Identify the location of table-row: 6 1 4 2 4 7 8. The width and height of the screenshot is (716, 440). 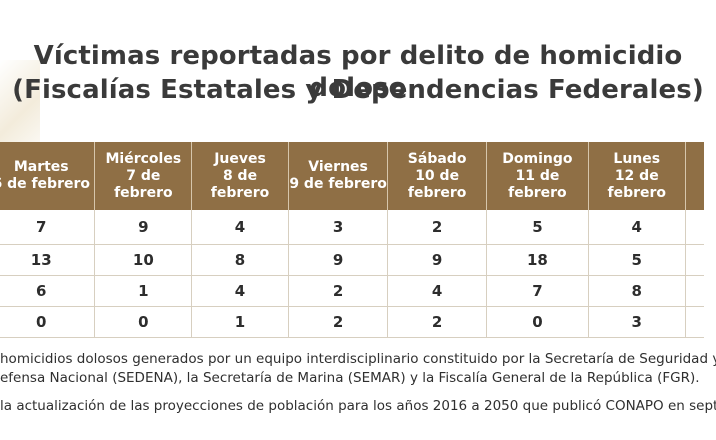
(352, 291).